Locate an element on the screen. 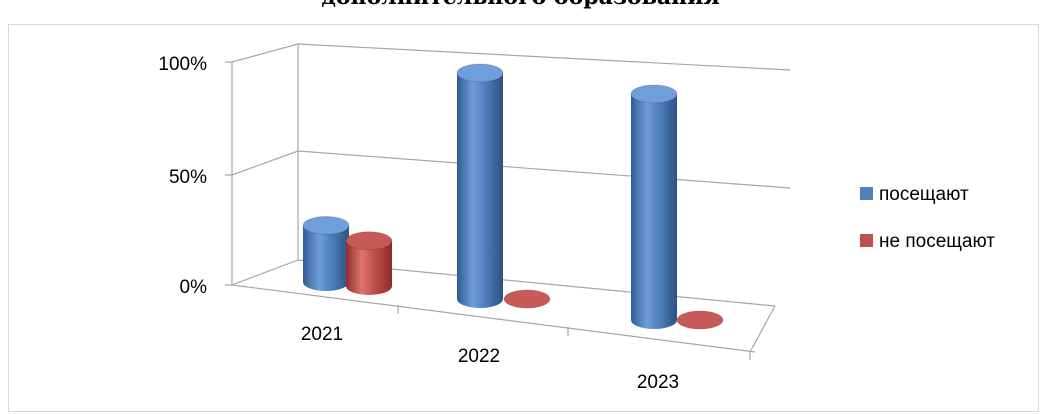 This screenshot has width=1041, height=414. x-category-label-2023: 2023 is located at coordinates (658, 382).